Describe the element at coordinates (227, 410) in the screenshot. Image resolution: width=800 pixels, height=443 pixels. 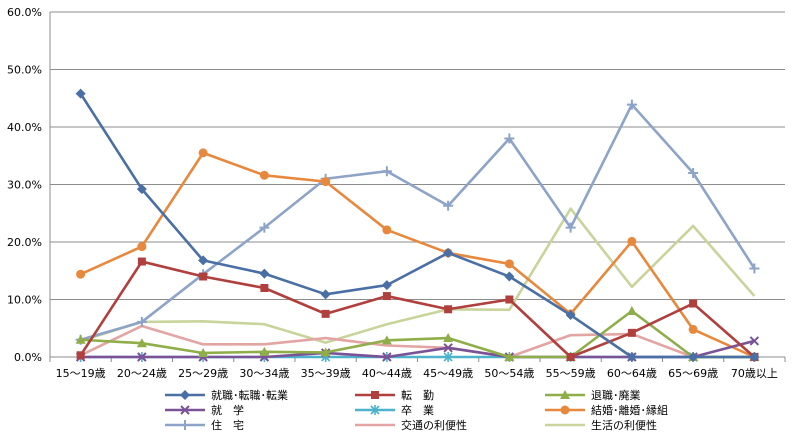
I see `legend-label: 就 学` at that location.